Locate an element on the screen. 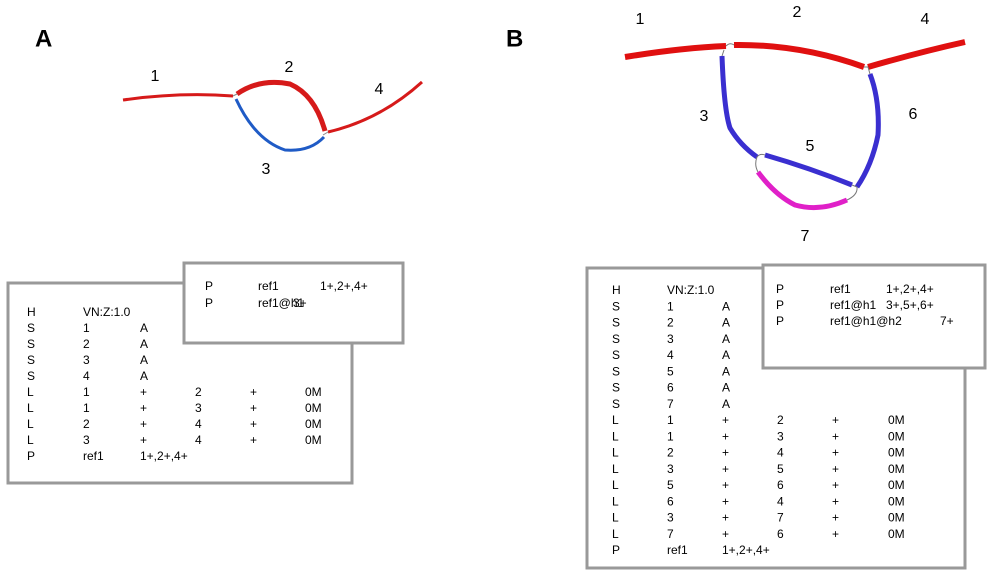 The height and width of the screenshot is (577, 1000). gfa-cell: H is located at coordinates (31, 312).